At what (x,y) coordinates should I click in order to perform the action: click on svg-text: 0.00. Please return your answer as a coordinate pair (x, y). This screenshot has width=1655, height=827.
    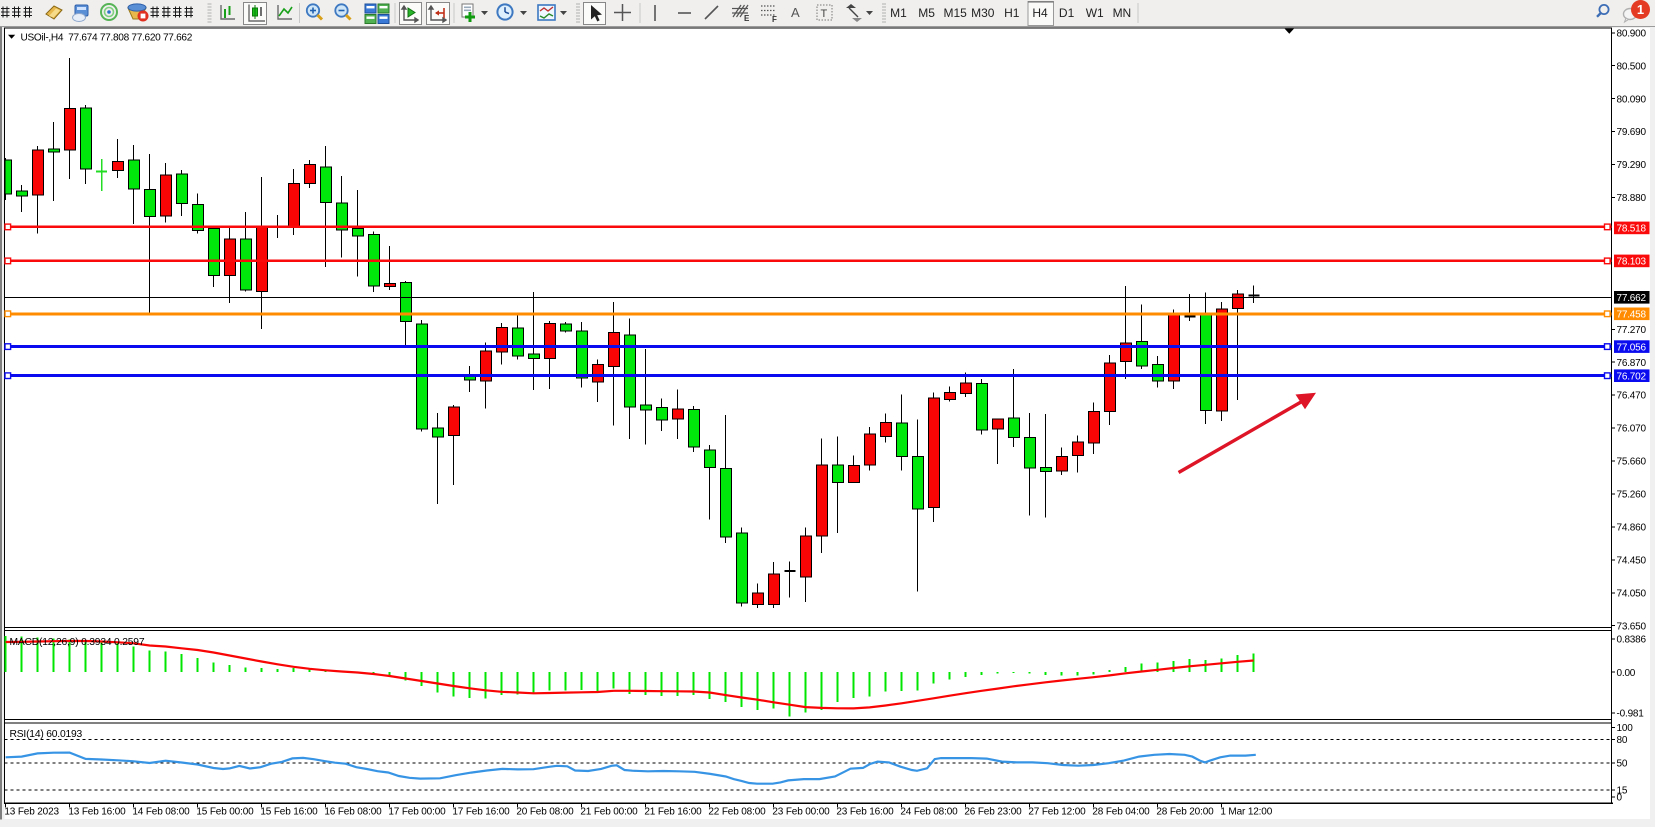
    Looking at the image, I should click on (1626, 673).